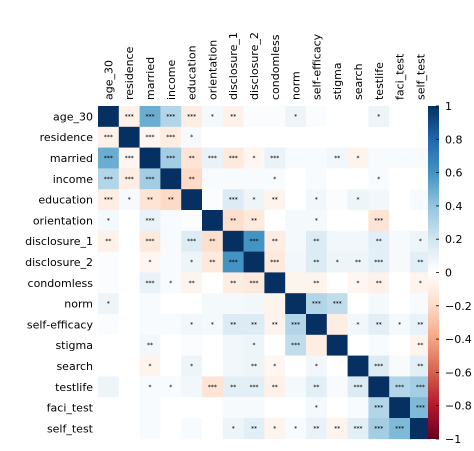 This screenshot has height=451, width=474. What do you see at coordinates (296, 179) in the screenshot?
I see `cell-income-norm` at bounding box center [296, 179].